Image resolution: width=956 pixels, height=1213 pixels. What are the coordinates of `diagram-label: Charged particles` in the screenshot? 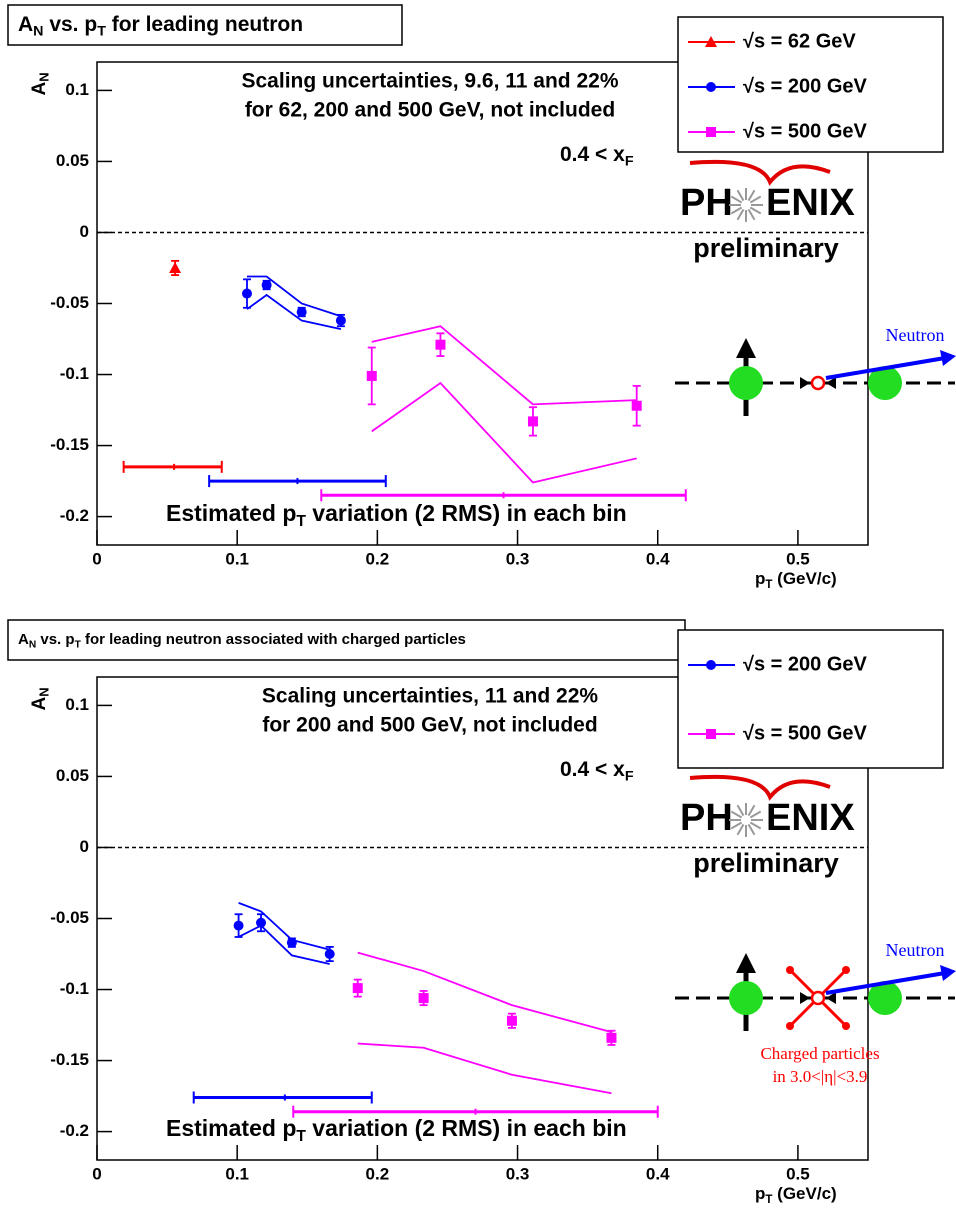 It's located at (819, 1053).